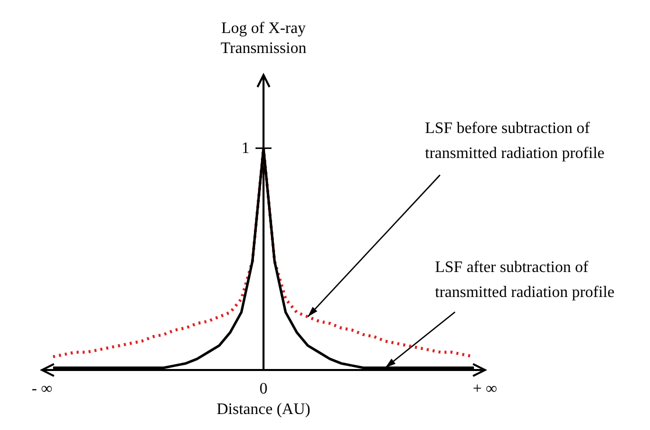 The image size is (650, 430). What do you see at coordinates (514, 141) in the screenshot?
I see `annotation: LSF before subtraction of transmitted radiation profile` at bounding box center [514, 141].